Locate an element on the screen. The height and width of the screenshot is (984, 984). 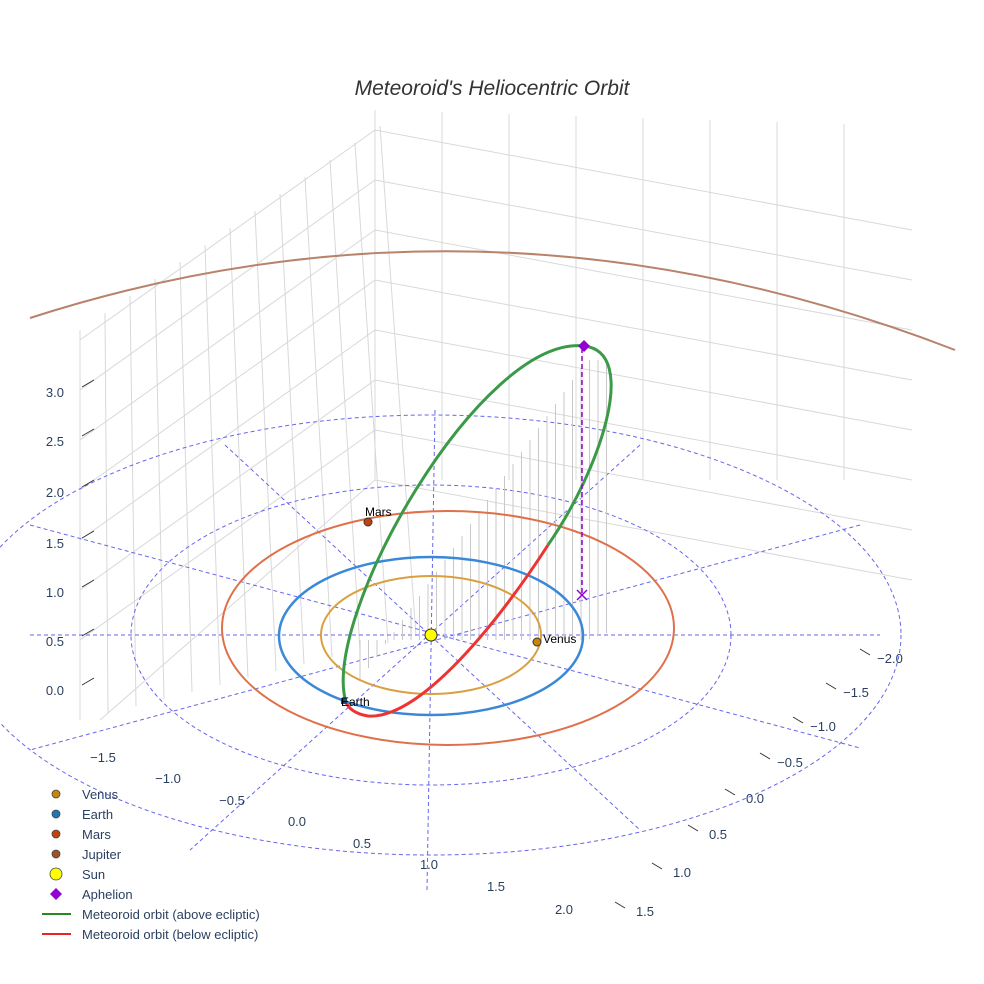
x-tick-label: 0.0 is located at coordinates (297, 821).